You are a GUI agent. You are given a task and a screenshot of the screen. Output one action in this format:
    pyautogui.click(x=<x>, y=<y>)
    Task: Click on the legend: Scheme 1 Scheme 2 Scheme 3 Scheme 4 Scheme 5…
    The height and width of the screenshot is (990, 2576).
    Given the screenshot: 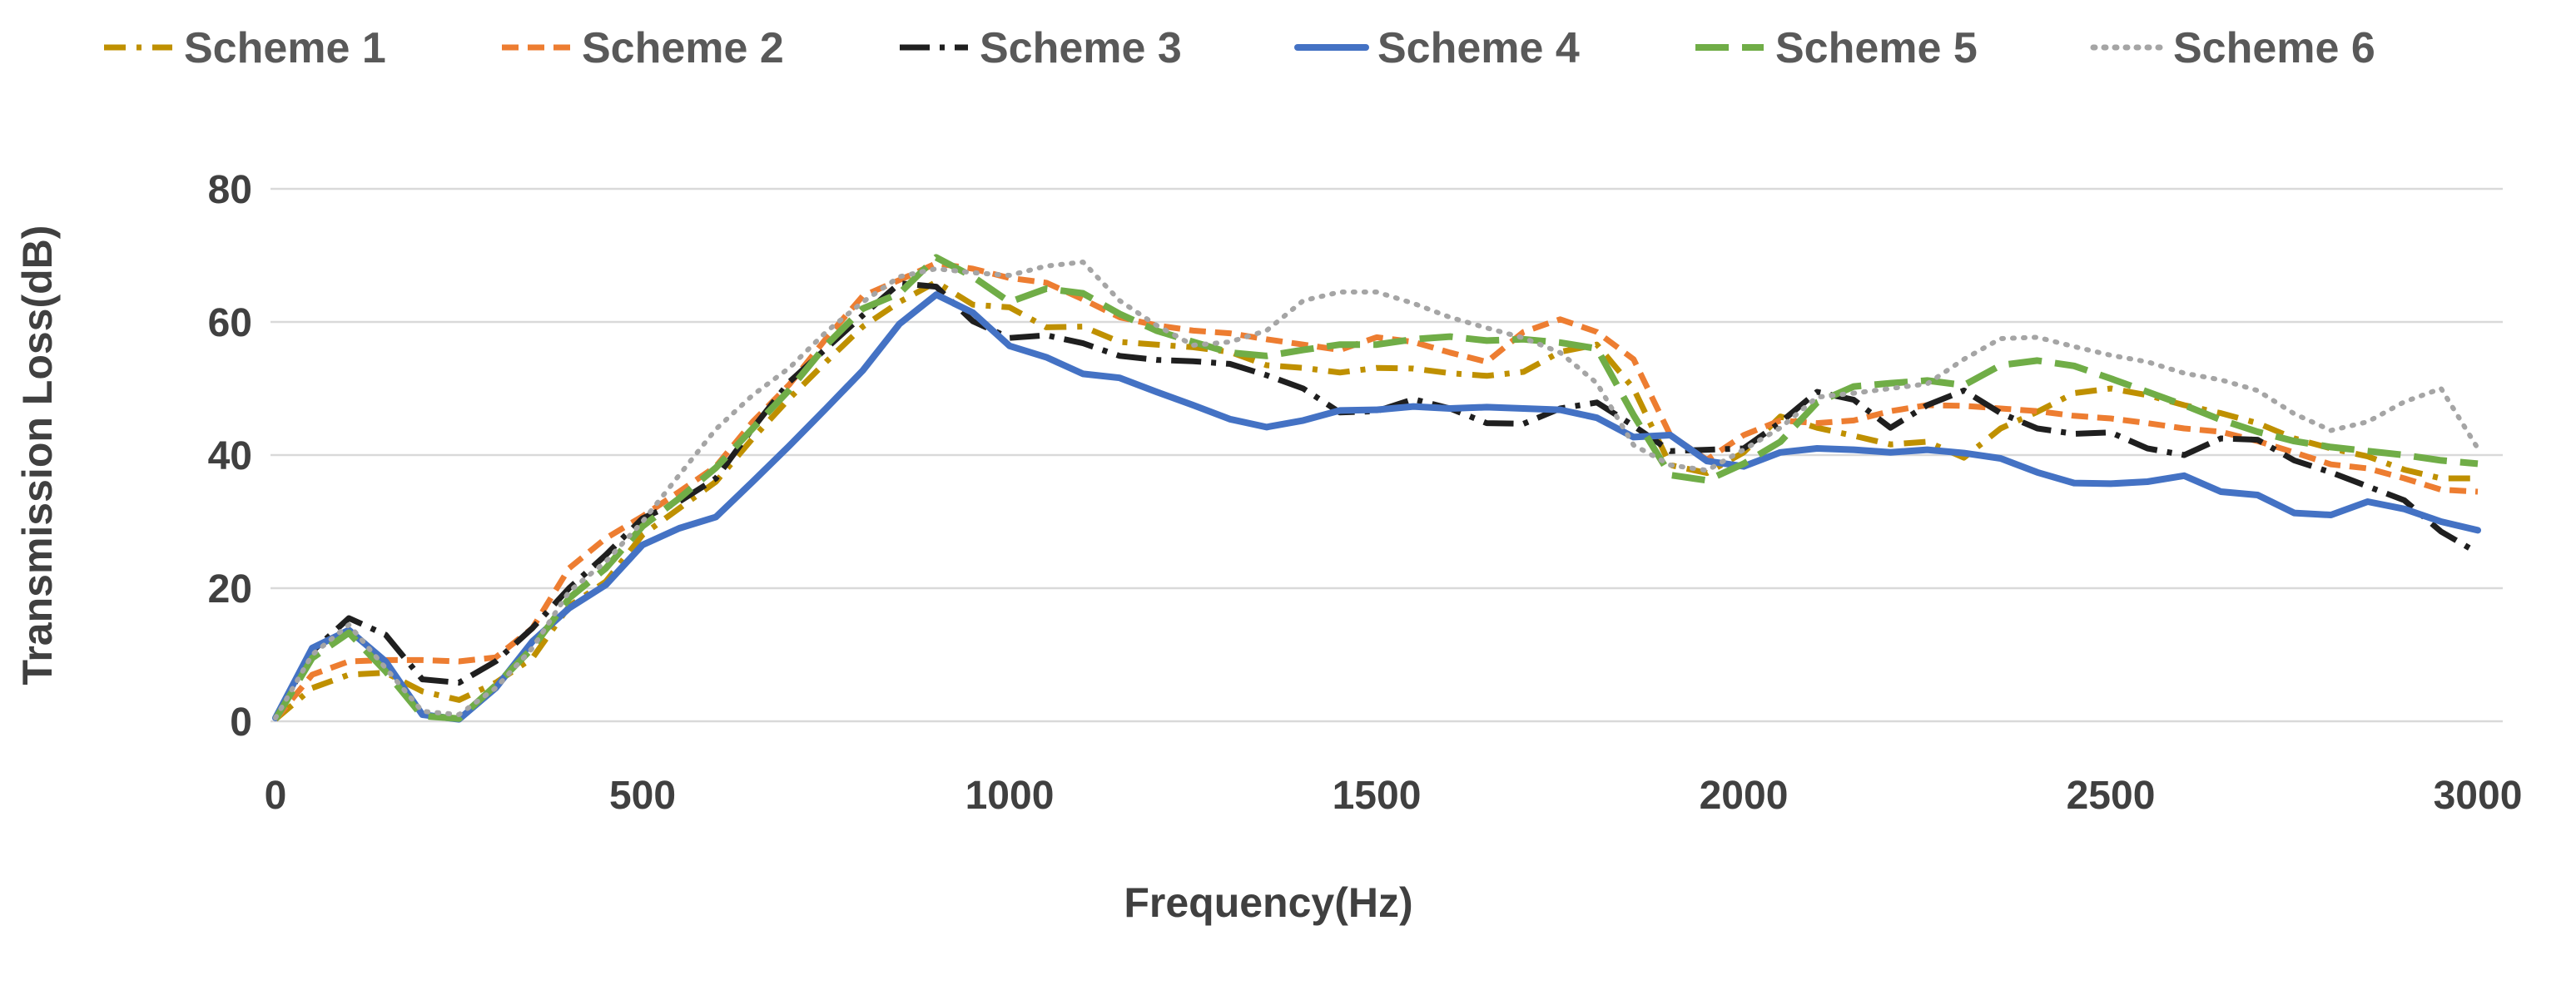 What is the action you would take?
    pyautogui.click(x=1239, y=48)
    